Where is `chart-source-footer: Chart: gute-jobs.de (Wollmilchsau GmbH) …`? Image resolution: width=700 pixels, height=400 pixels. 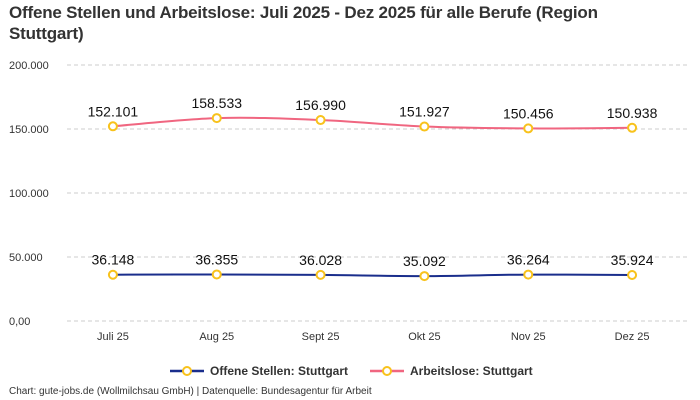
chart-source-footer: Chart: gute-jobs.de (Wollmilchsau GmbH) … is located at coordinates (190, 391).